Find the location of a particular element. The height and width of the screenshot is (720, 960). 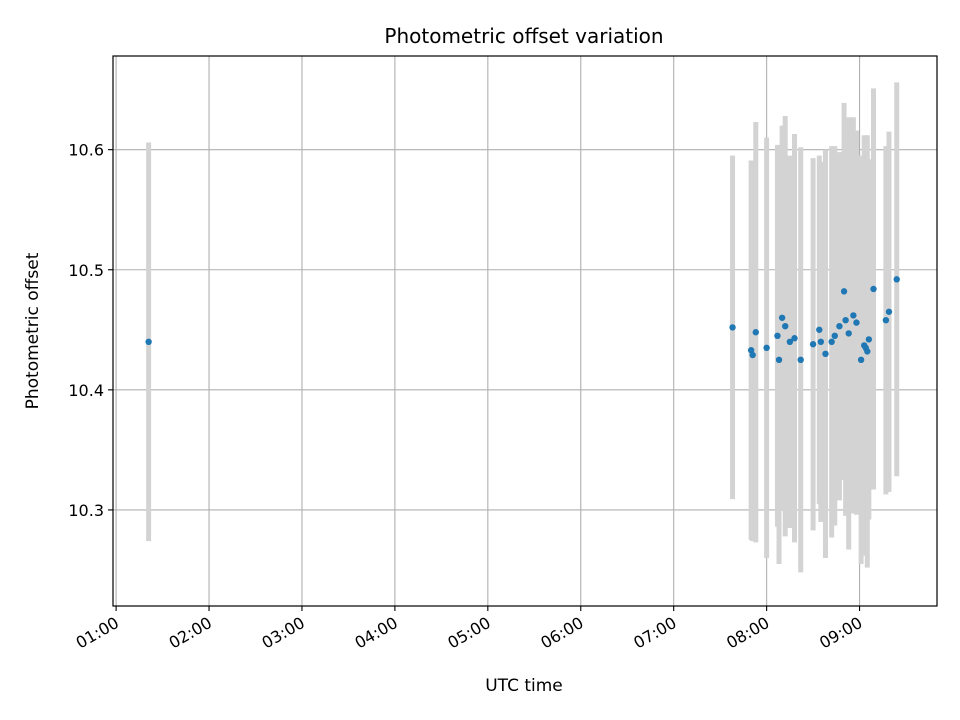

y-tick-label: 10.5 is located at coordinates (86, 270).